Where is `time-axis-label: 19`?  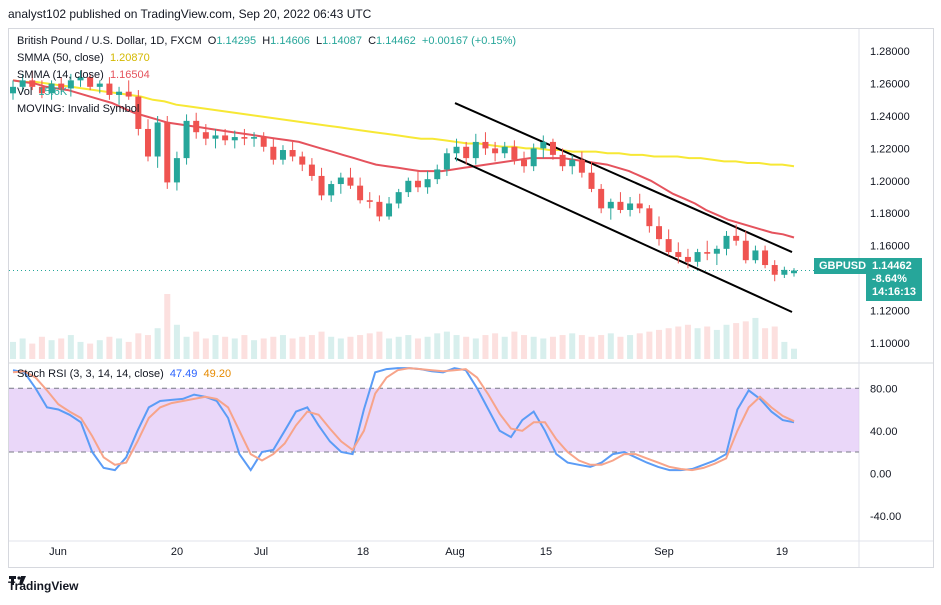 time-axis-label: 19 is located at coordinates (782, 552).